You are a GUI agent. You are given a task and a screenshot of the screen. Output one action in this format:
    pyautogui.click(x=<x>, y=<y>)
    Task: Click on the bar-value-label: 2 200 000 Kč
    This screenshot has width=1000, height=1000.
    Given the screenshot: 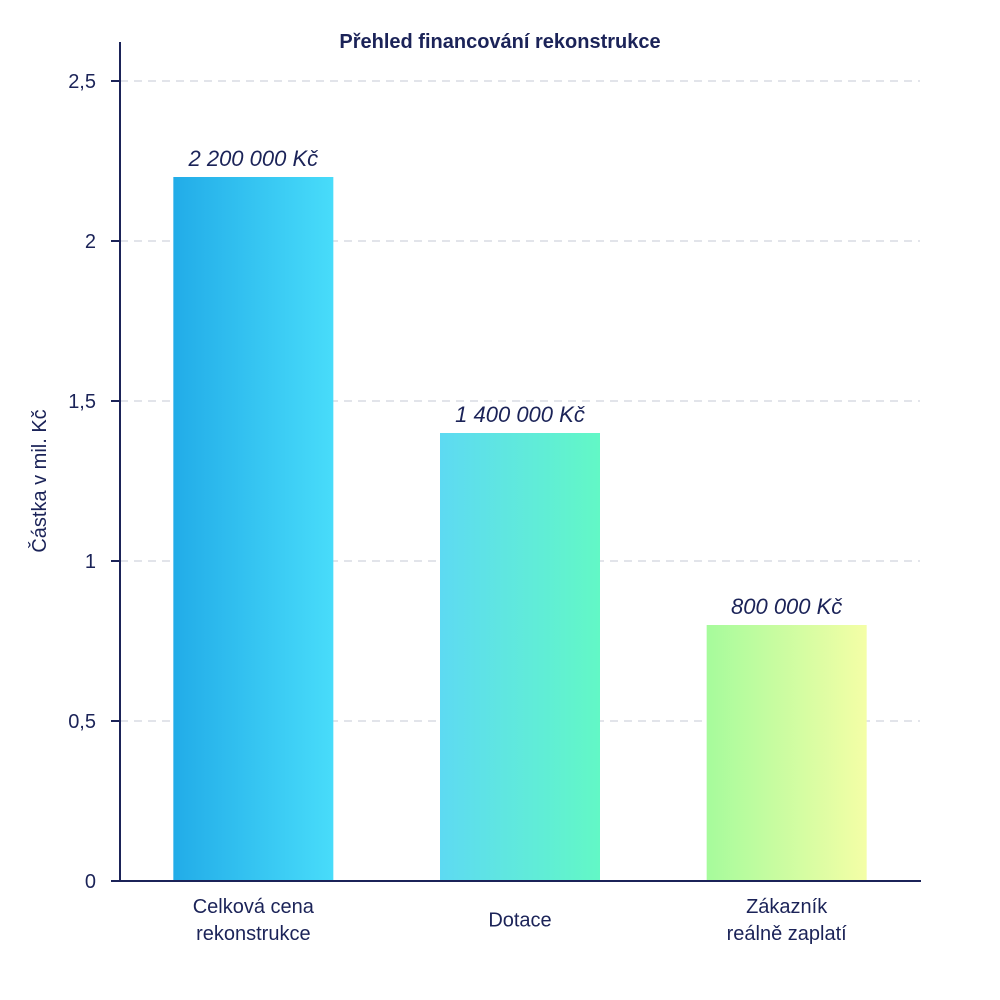 What is the action you would take?
    pyautogui.click(x=252, y=158)
    